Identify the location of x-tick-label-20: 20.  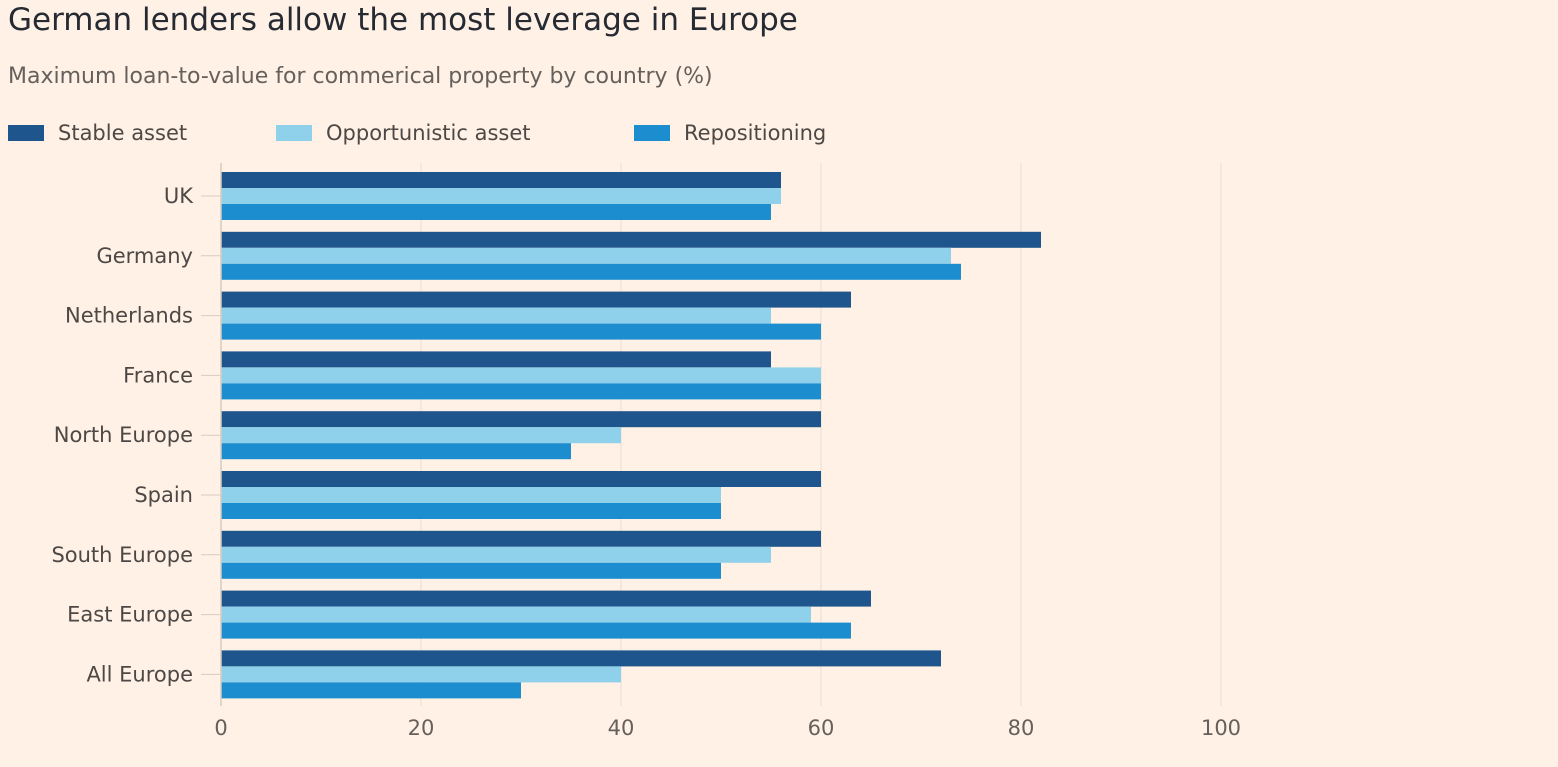
(421, 728).